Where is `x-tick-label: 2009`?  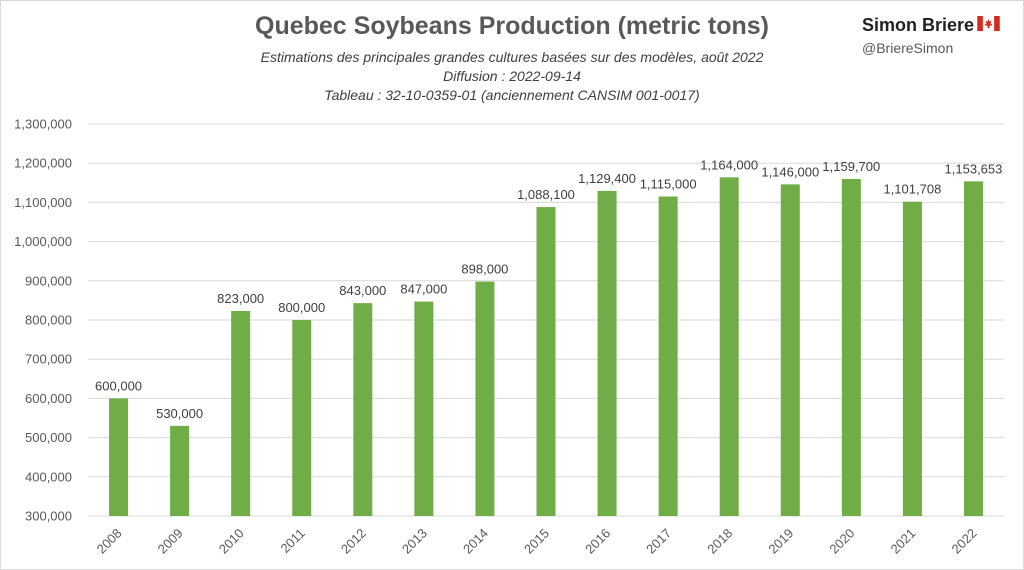
x-tick-label: 2009 is located at coordinates (170, 541).